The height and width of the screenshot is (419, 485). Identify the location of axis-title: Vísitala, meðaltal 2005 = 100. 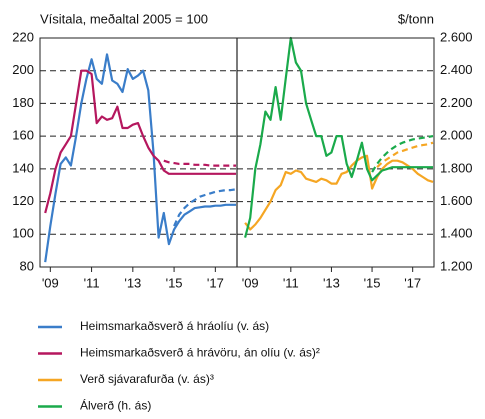
(124, 18).